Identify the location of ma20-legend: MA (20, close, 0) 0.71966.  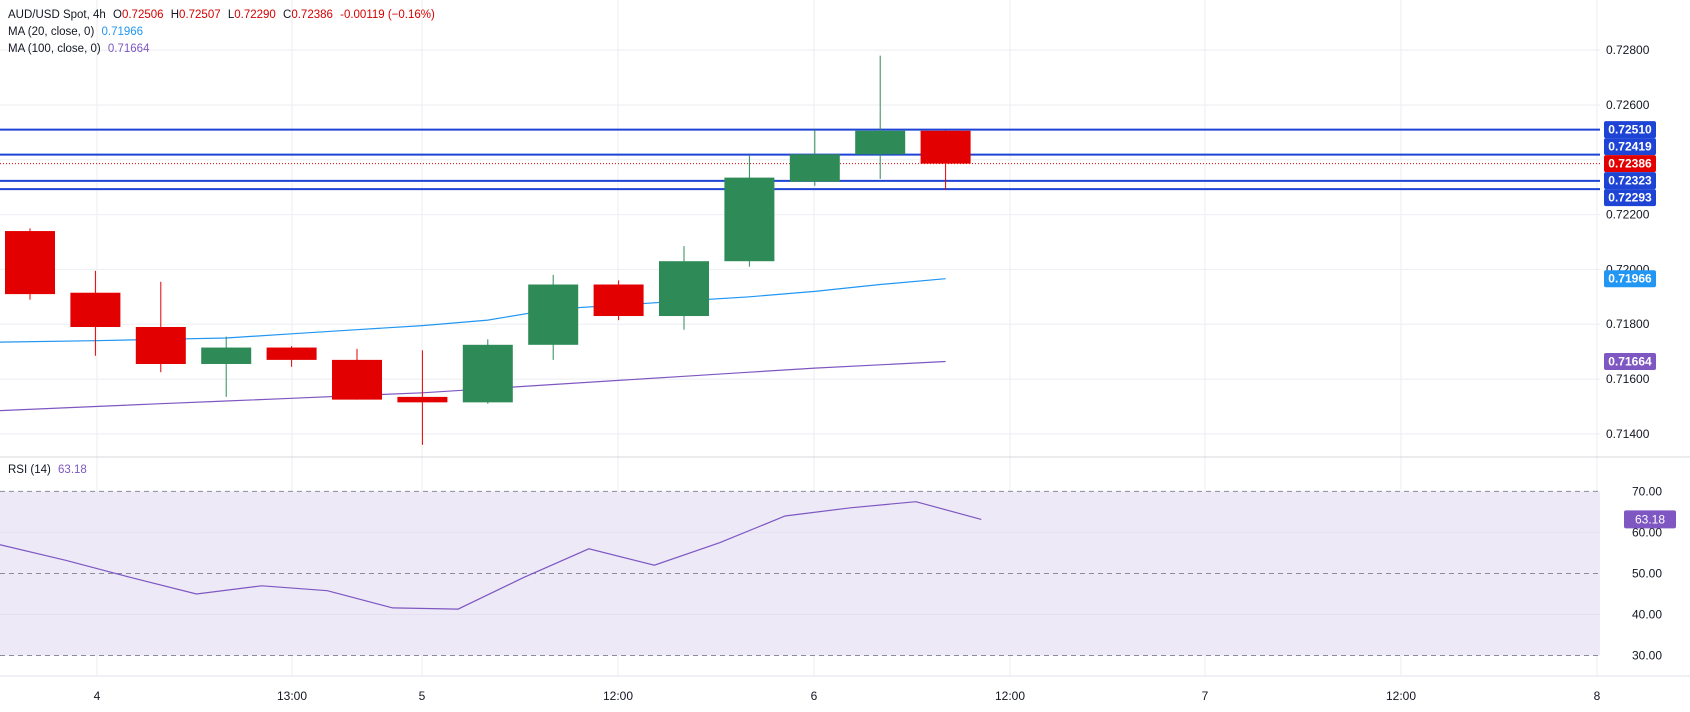
(77, 32).